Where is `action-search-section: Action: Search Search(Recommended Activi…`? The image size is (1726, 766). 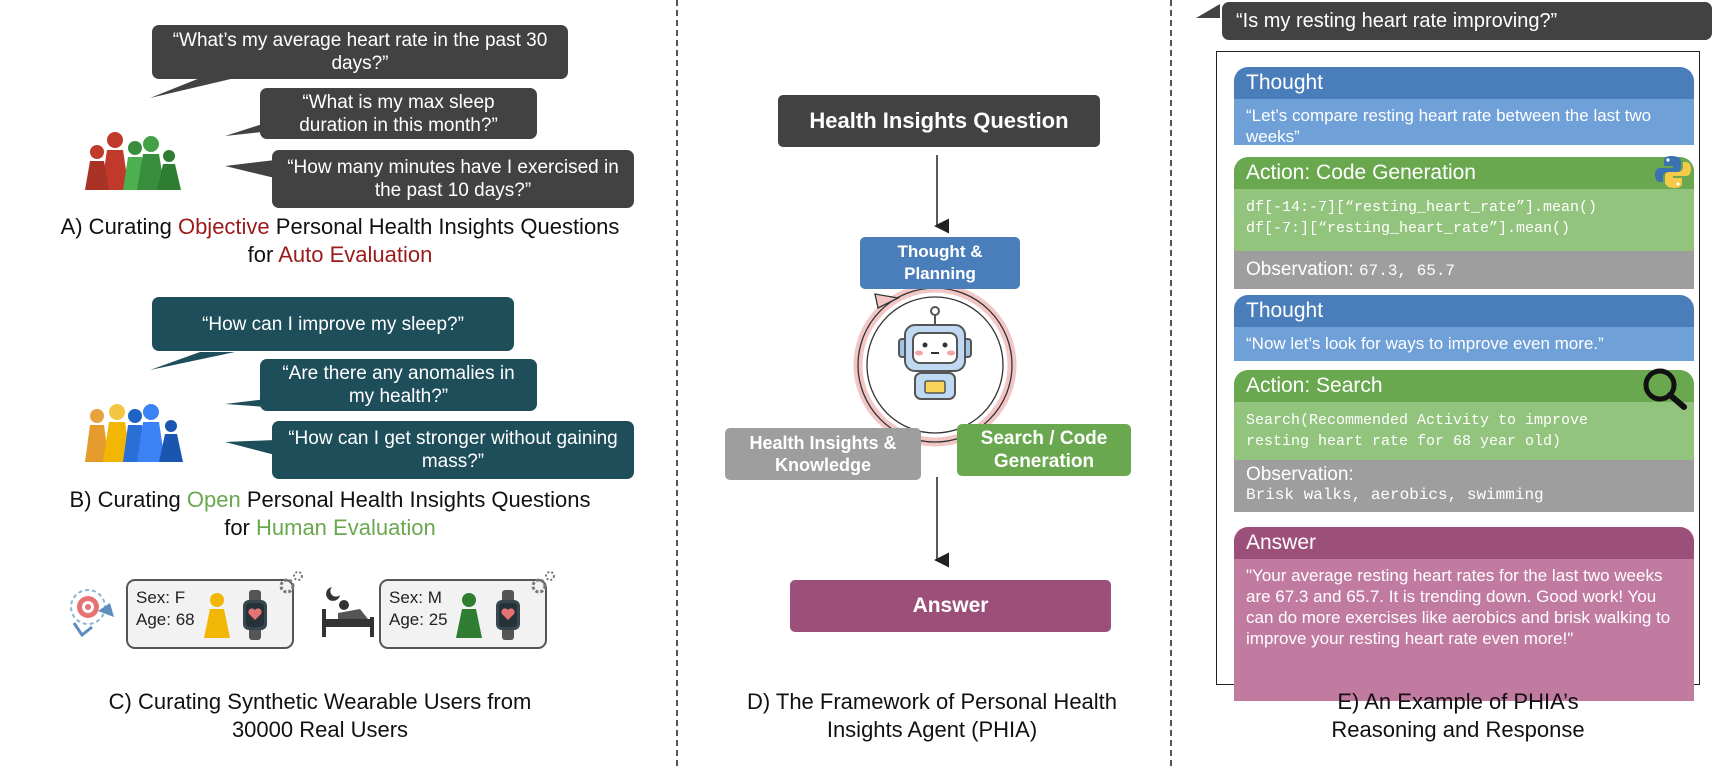 action-search-section: Action: Search Search(Recommended Activi… is located at coordinates (1464, 441).